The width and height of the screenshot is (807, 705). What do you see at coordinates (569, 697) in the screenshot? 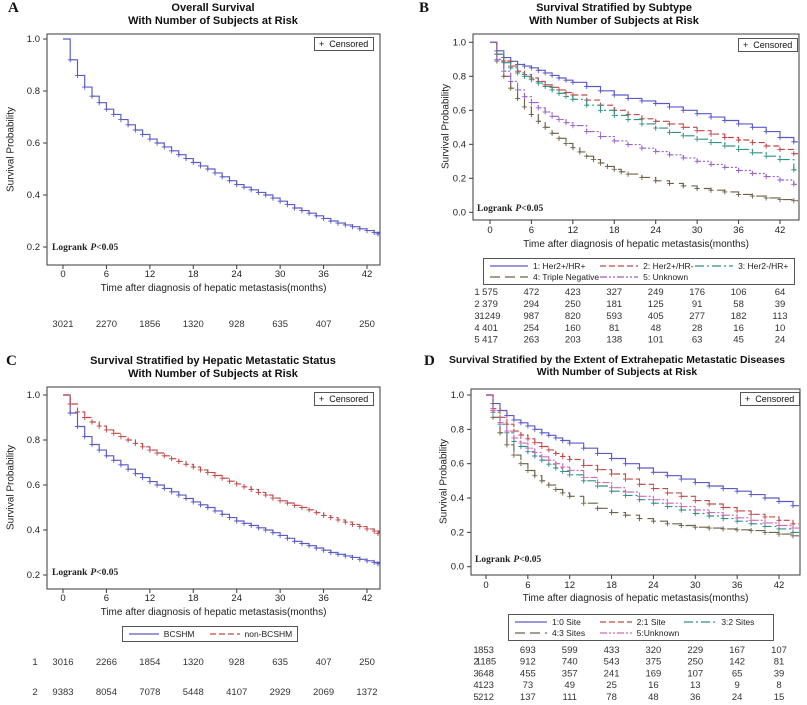
I see `svg-text: 111` at bounding box center [569, 697].